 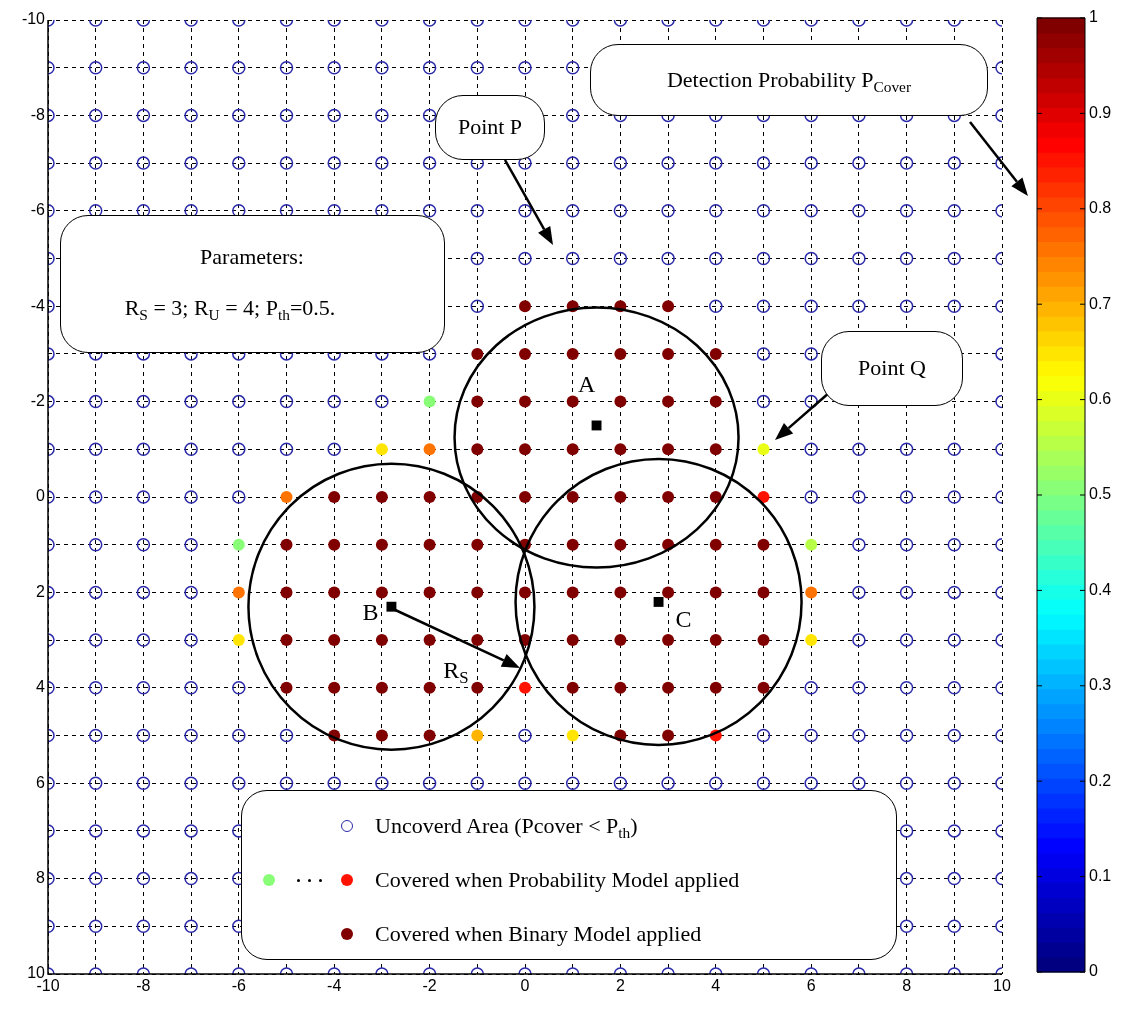 What do you see at coordinates (907, 986) in the screenshot?
I see `x-tick-label: 8` at bounding box center [907, 986].